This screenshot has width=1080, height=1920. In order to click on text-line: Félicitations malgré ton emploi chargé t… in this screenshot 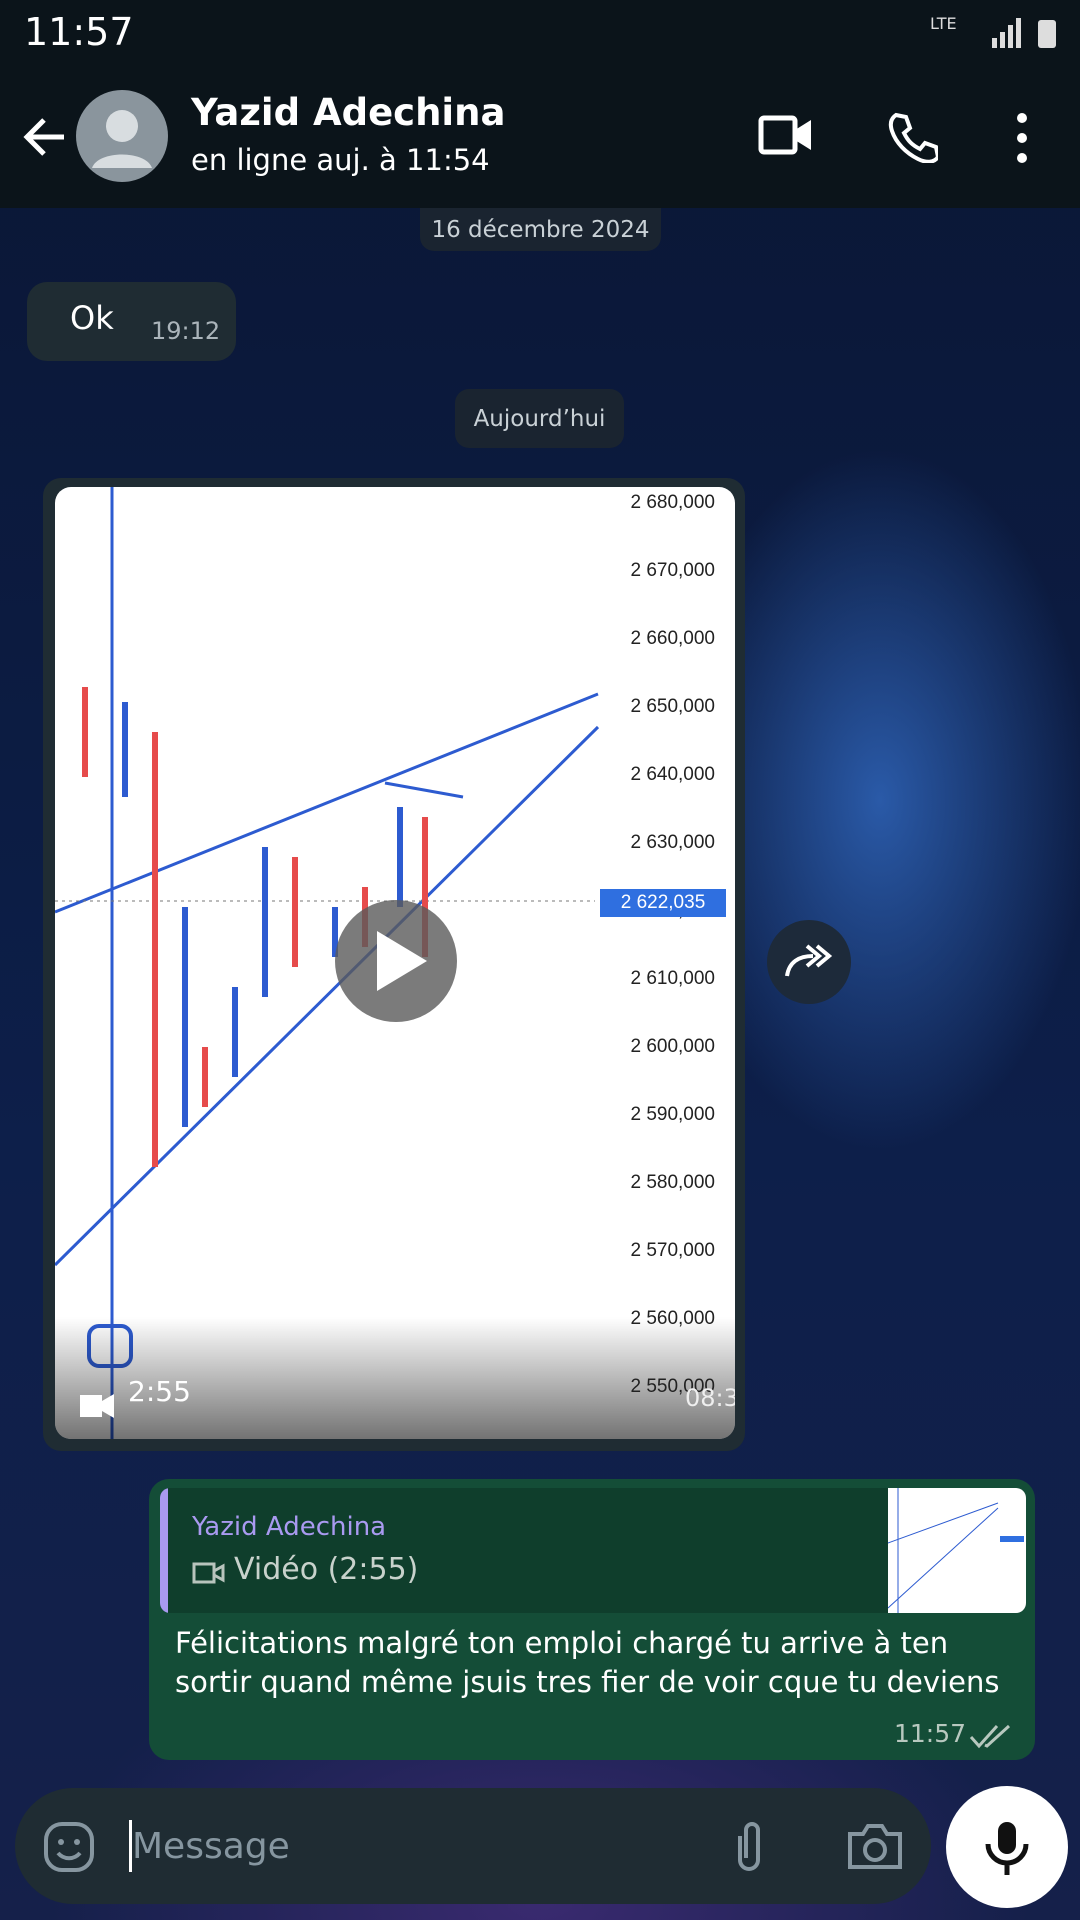, I will do `click(562, 1643)`.